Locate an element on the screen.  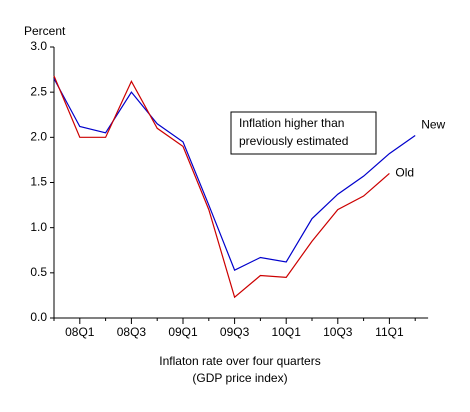
y-tick-label: 1.5 is located at coordinates (38, 182).